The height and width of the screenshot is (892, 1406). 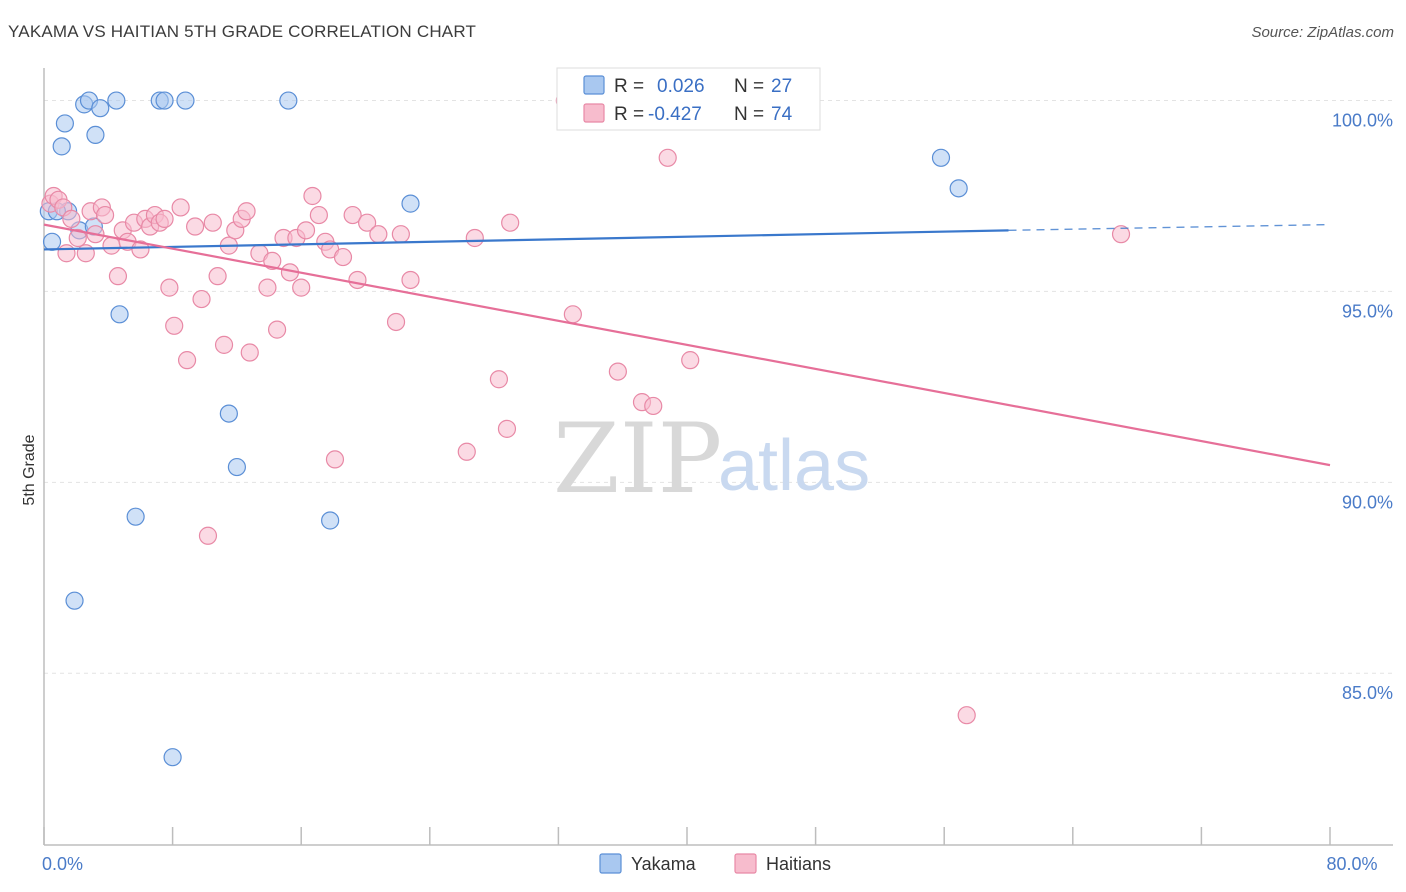 I want to click on legend-r-value-yakama: 0.026, so click(x=681, y=86).